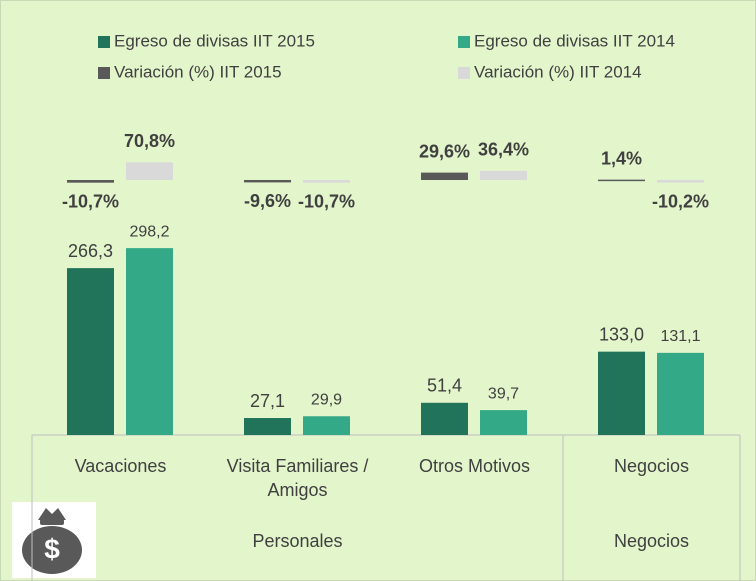  What do you see at coordinates (90, 251) in the screenshot?
I see `data-label: 266,3` at bounding box center [90, 251].